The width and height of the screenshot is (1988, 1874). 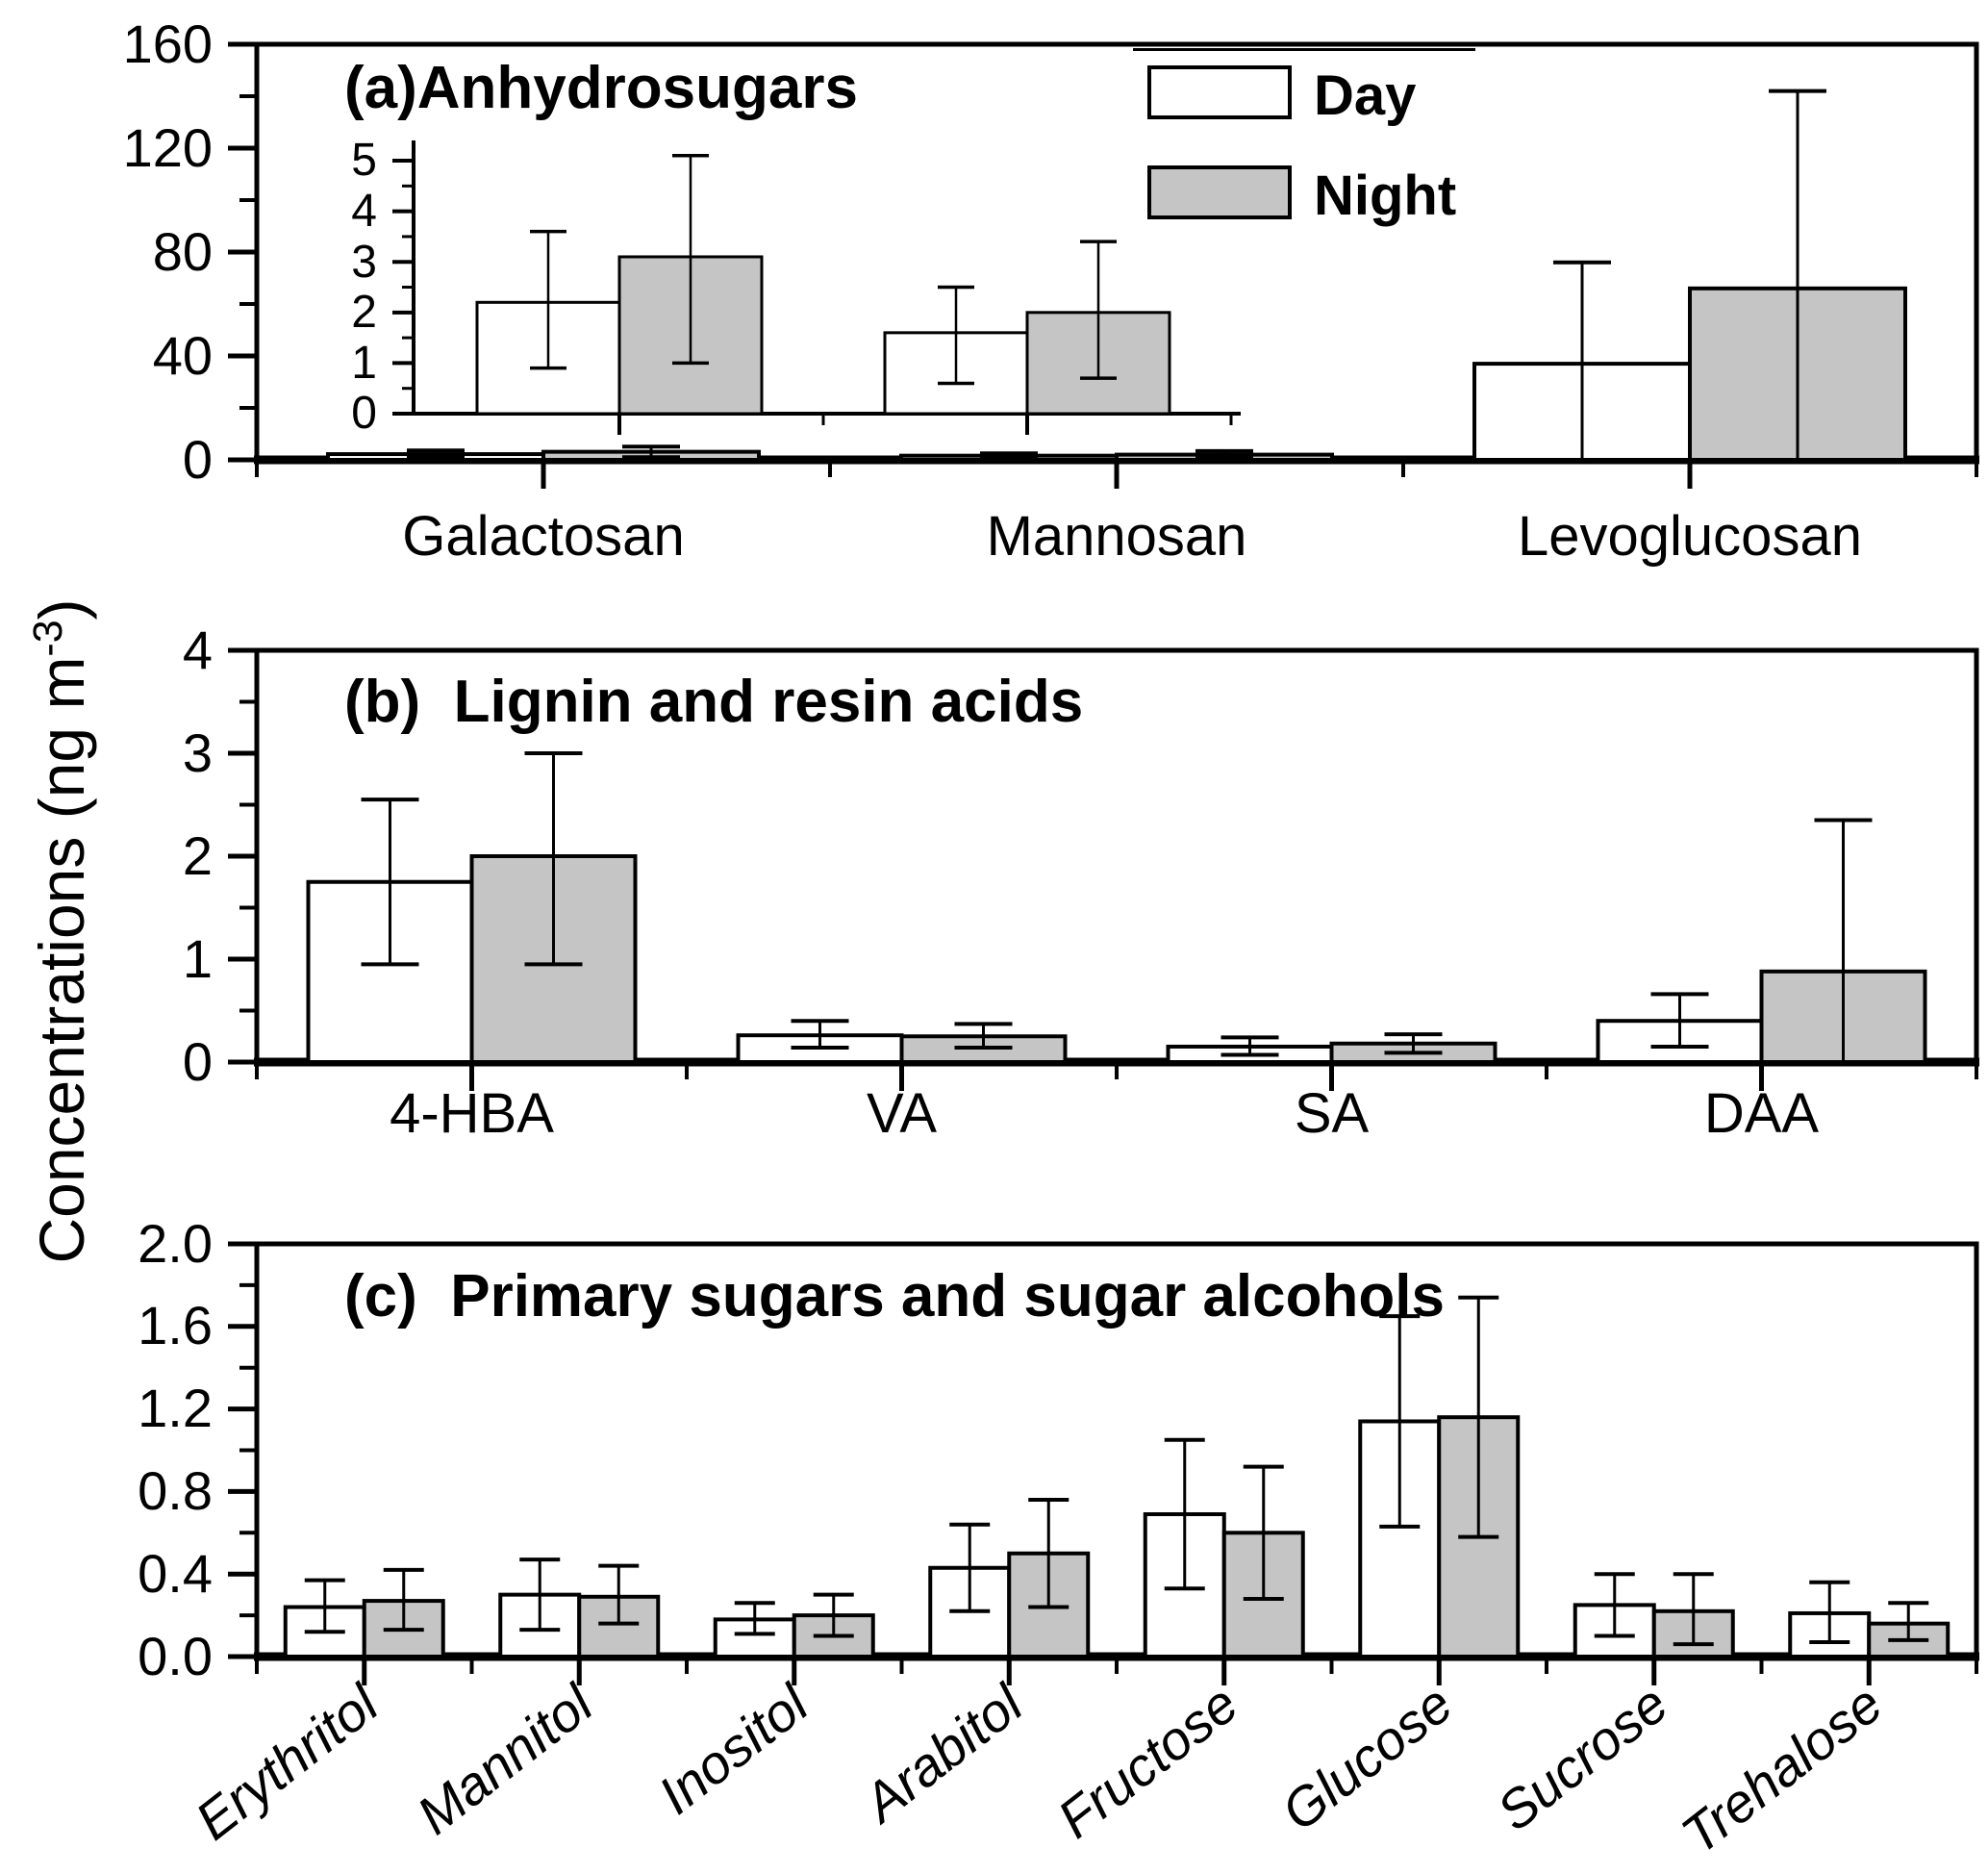 What do you see at coordinates (364, 262) in the screenshot?
I see `panel-a-inset-ytick-label-3: 3` at bounding box center [364, 262].